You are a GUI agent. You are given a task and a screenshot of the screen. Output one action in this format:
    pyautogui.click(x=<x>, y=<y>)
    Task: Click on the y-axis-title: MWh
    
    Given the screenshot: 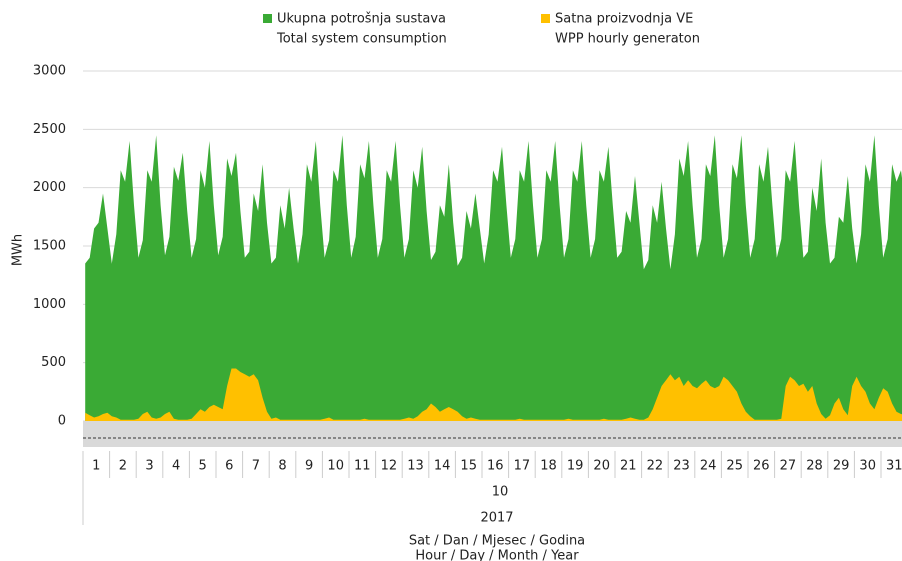 What is the action you would take?
    pyautogui.click(x=18, y=250)
    